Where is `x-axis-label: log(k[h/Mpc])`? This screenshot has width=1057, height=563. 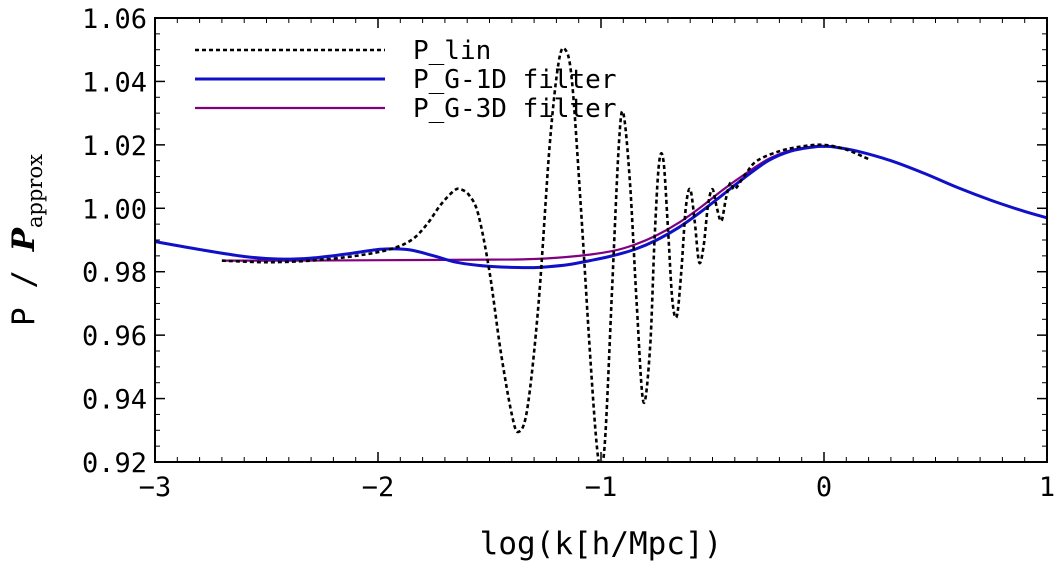
x-axis-label: log(k[h/Mpc]) is located at coordinates (601, 544).